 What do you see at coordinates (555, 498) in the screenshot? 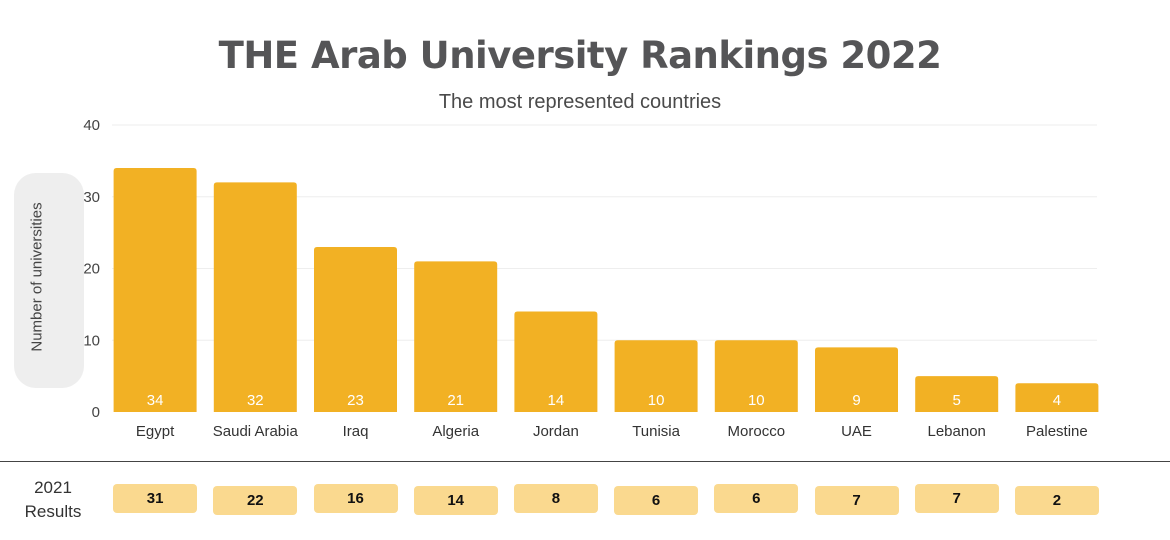
I see `results-2021-value: 8` at bounding box center [555, 498].